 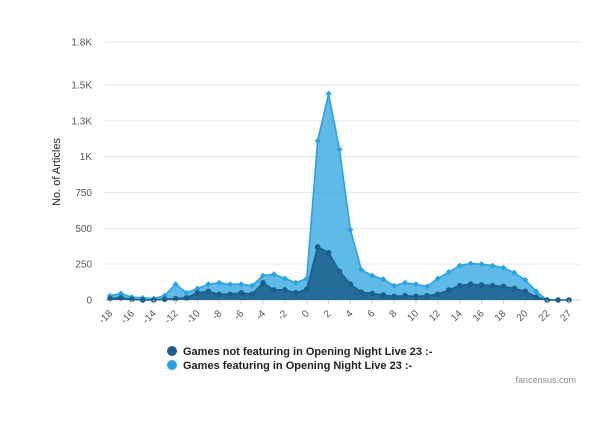 What do you see at coordinates (172, 351) in the screenshot?
I see `legend-swatch-not-featuring` at bounding box center [172, 351].